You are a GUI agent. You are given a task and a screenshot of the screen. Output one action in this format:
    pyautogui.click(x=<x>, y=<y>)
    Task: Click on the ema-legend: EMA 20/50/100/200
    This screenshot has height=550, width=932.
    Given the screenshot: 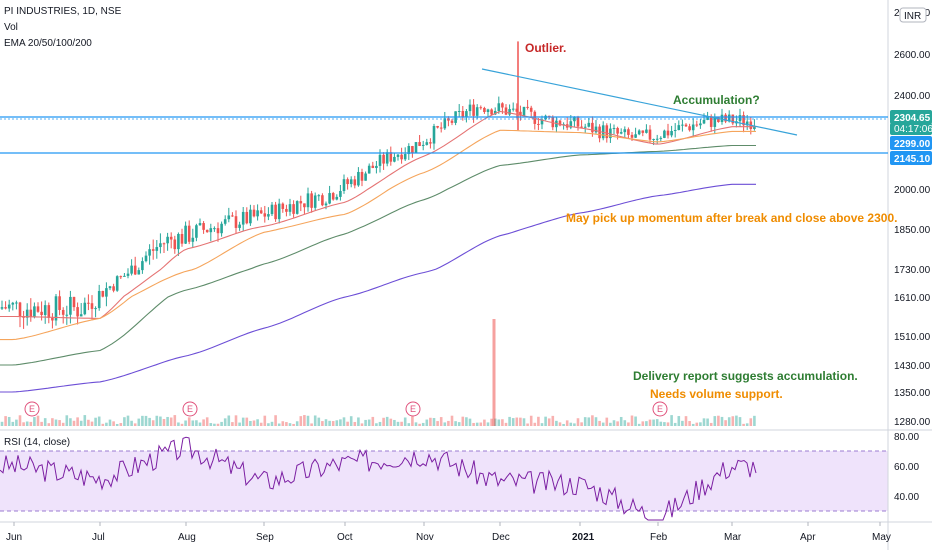 What is the action you would take?
    pyautogui.click(x=48, y=43)
    